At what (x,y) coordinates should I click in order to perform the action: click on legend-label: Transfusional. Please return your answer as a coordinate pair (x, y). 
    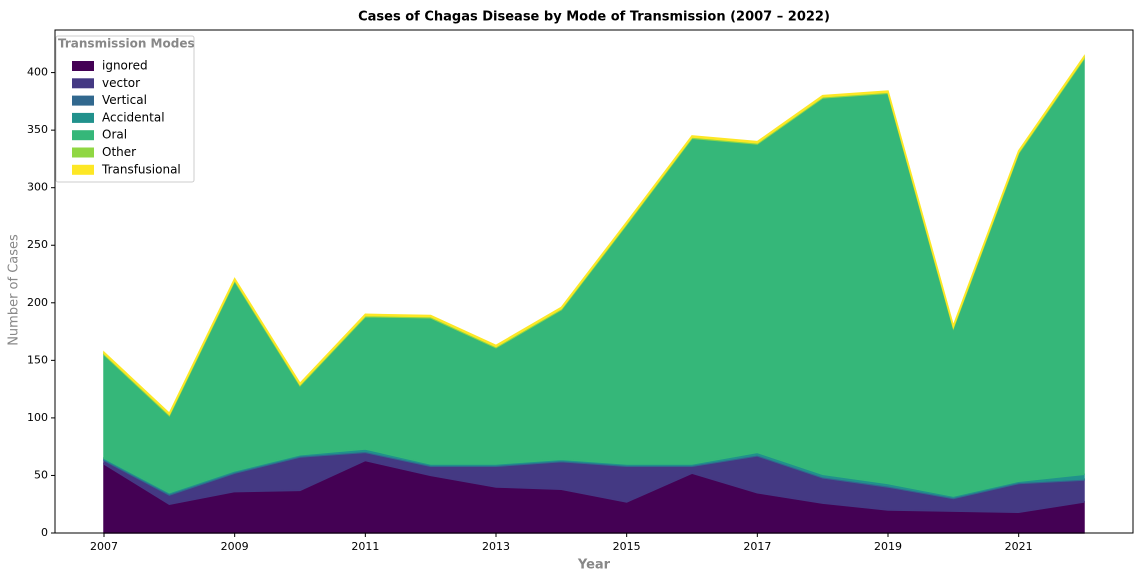
    Looking at the image, I should click on (141, 169).